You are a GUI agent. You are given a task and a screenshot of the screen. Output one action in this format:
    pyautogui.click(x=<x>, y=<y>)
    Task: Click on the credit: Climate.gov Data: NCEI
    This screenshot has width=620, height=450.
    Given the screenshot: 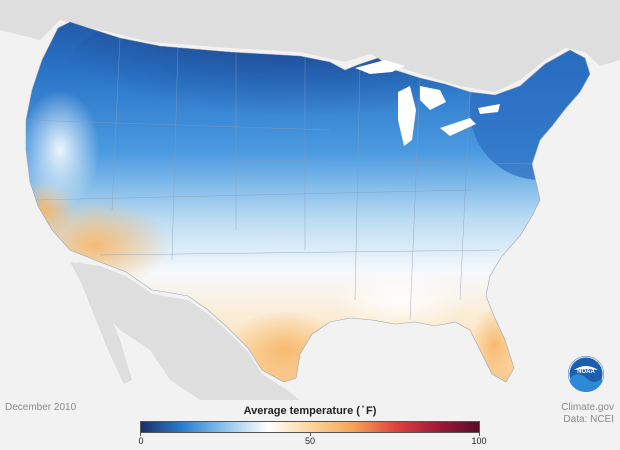 What is the action you would take?
    pyautogui.click(x=587, y=414)
    